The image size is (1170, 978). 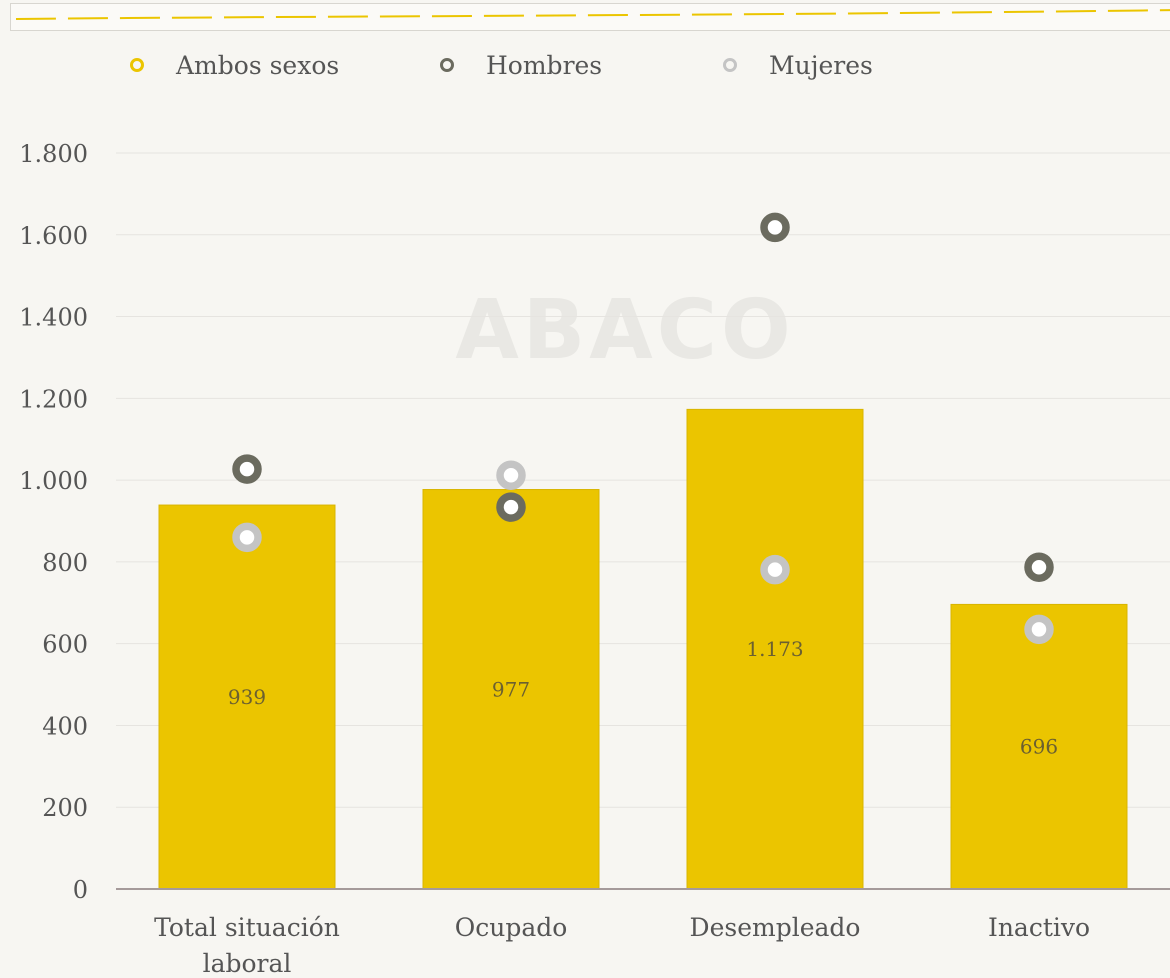 What do you see at coordinates (624, 330) in the screenshot?
I see `watermark-logo: ABACO` at bounding box center [624, 330].